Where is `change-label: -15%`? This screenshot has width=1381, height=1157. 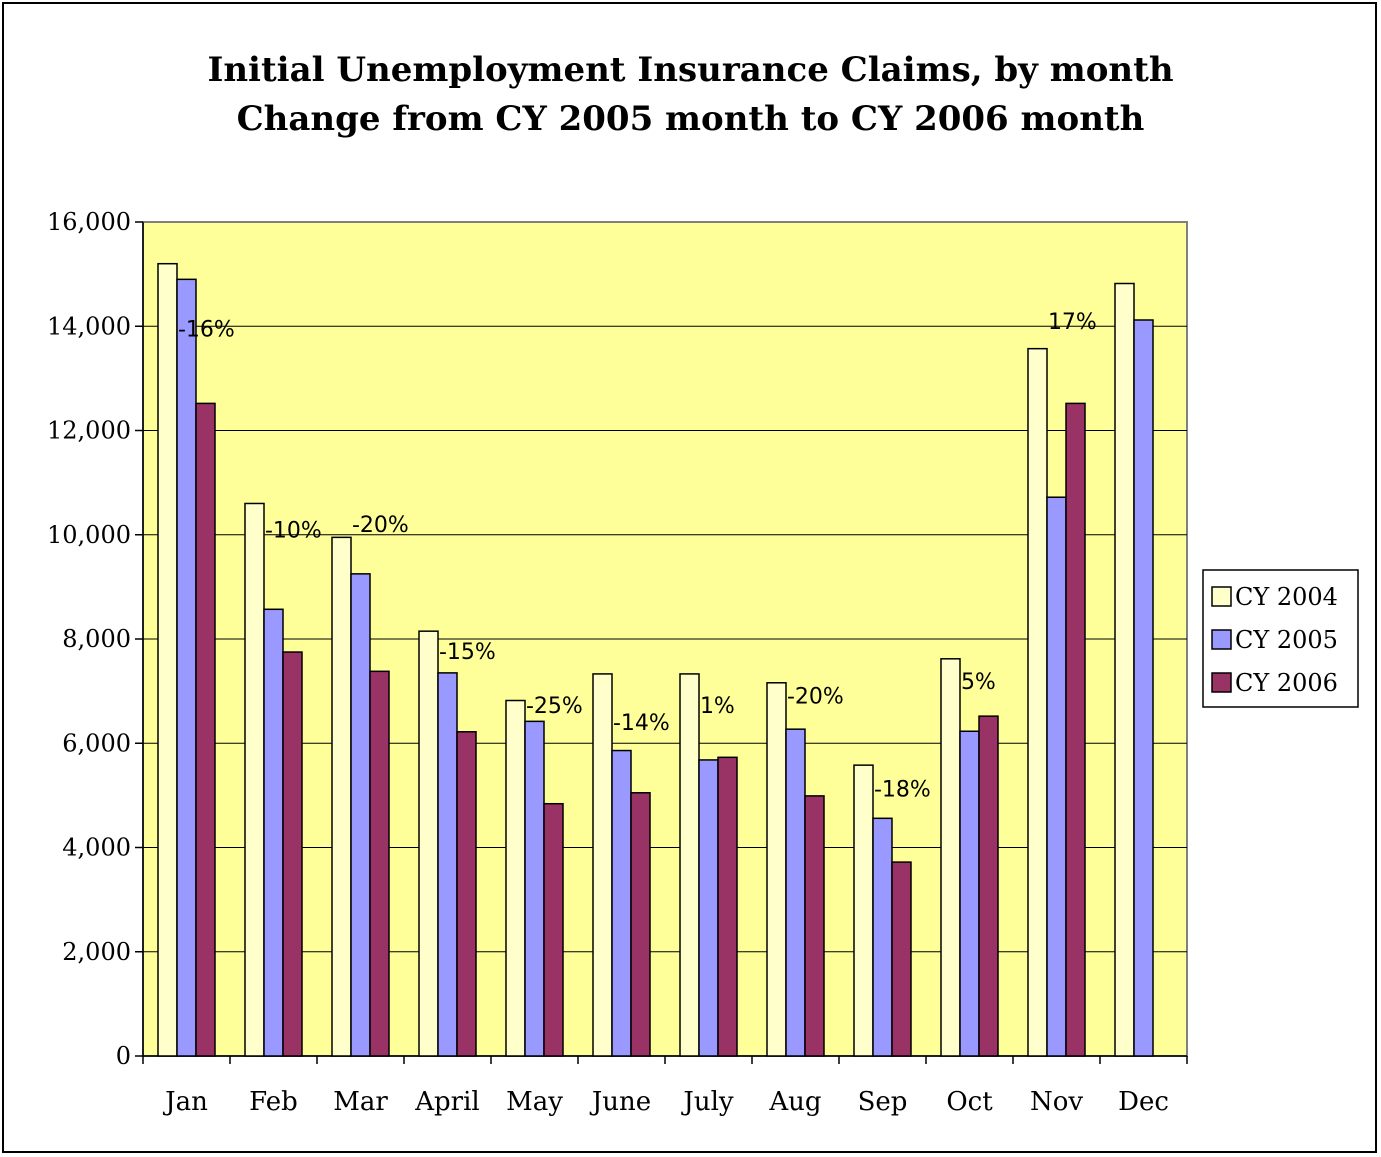 change-label: -15% is located at coordinates (467, 652).